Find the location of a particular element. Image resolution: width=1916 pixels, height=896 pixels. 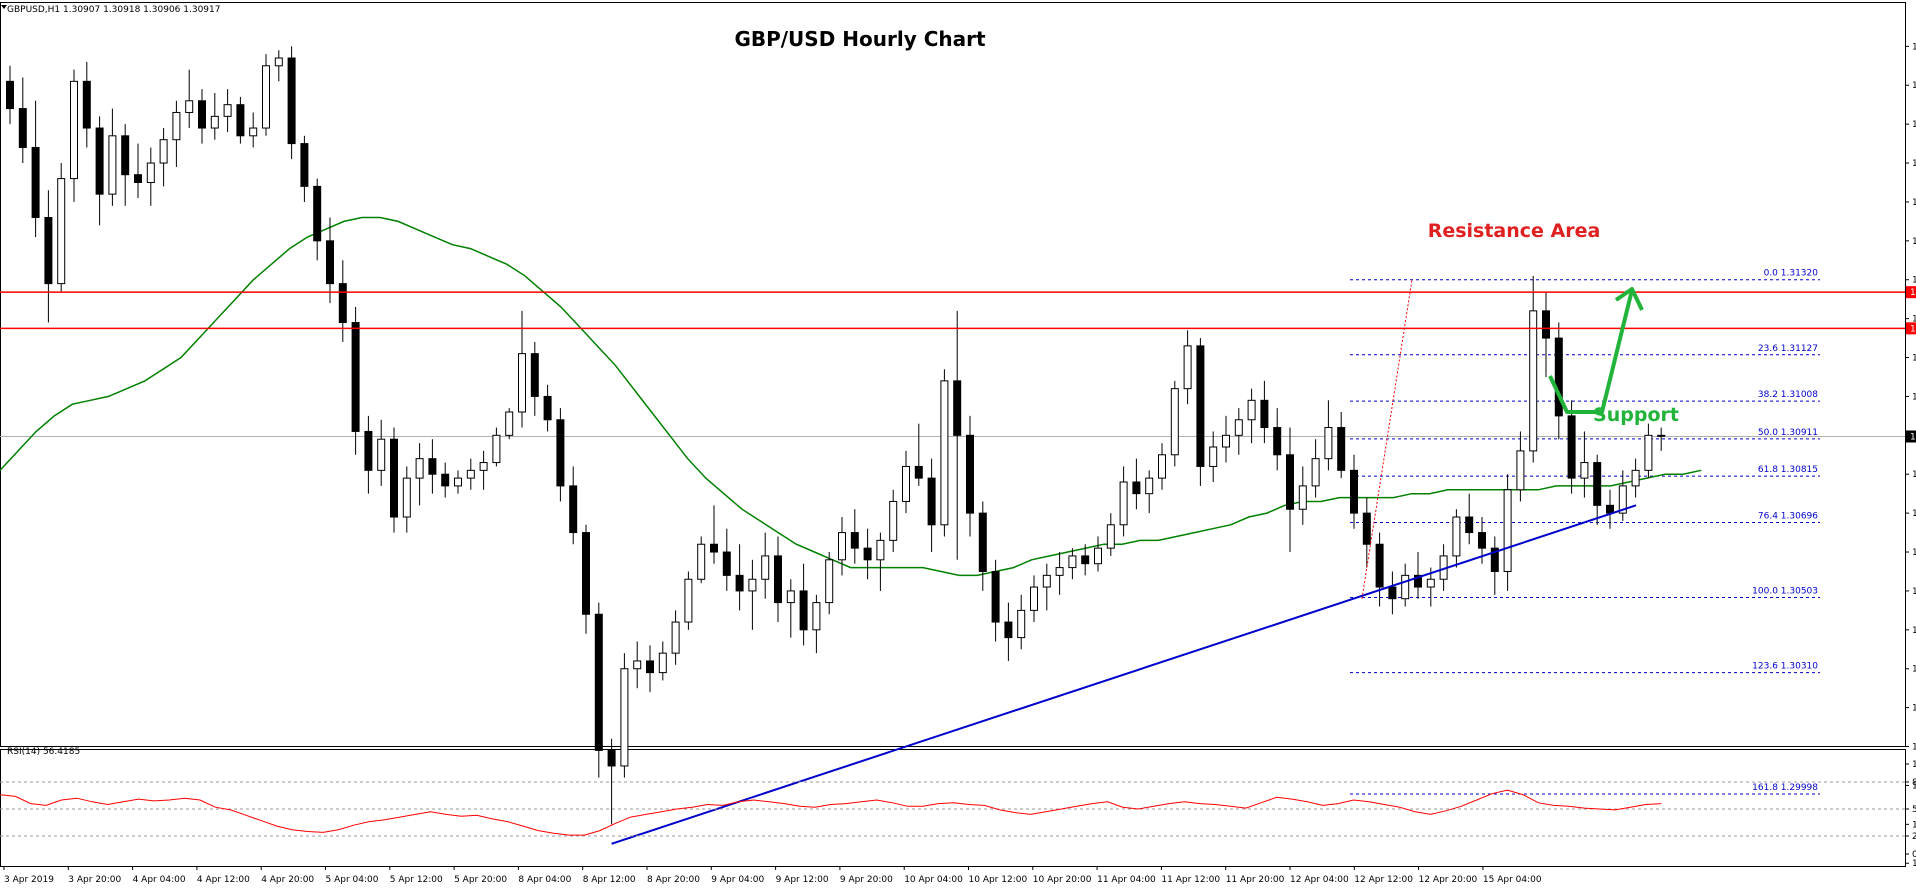

x-tick-label: 8 Apr 12:00 is located at coordinates (609, 880).